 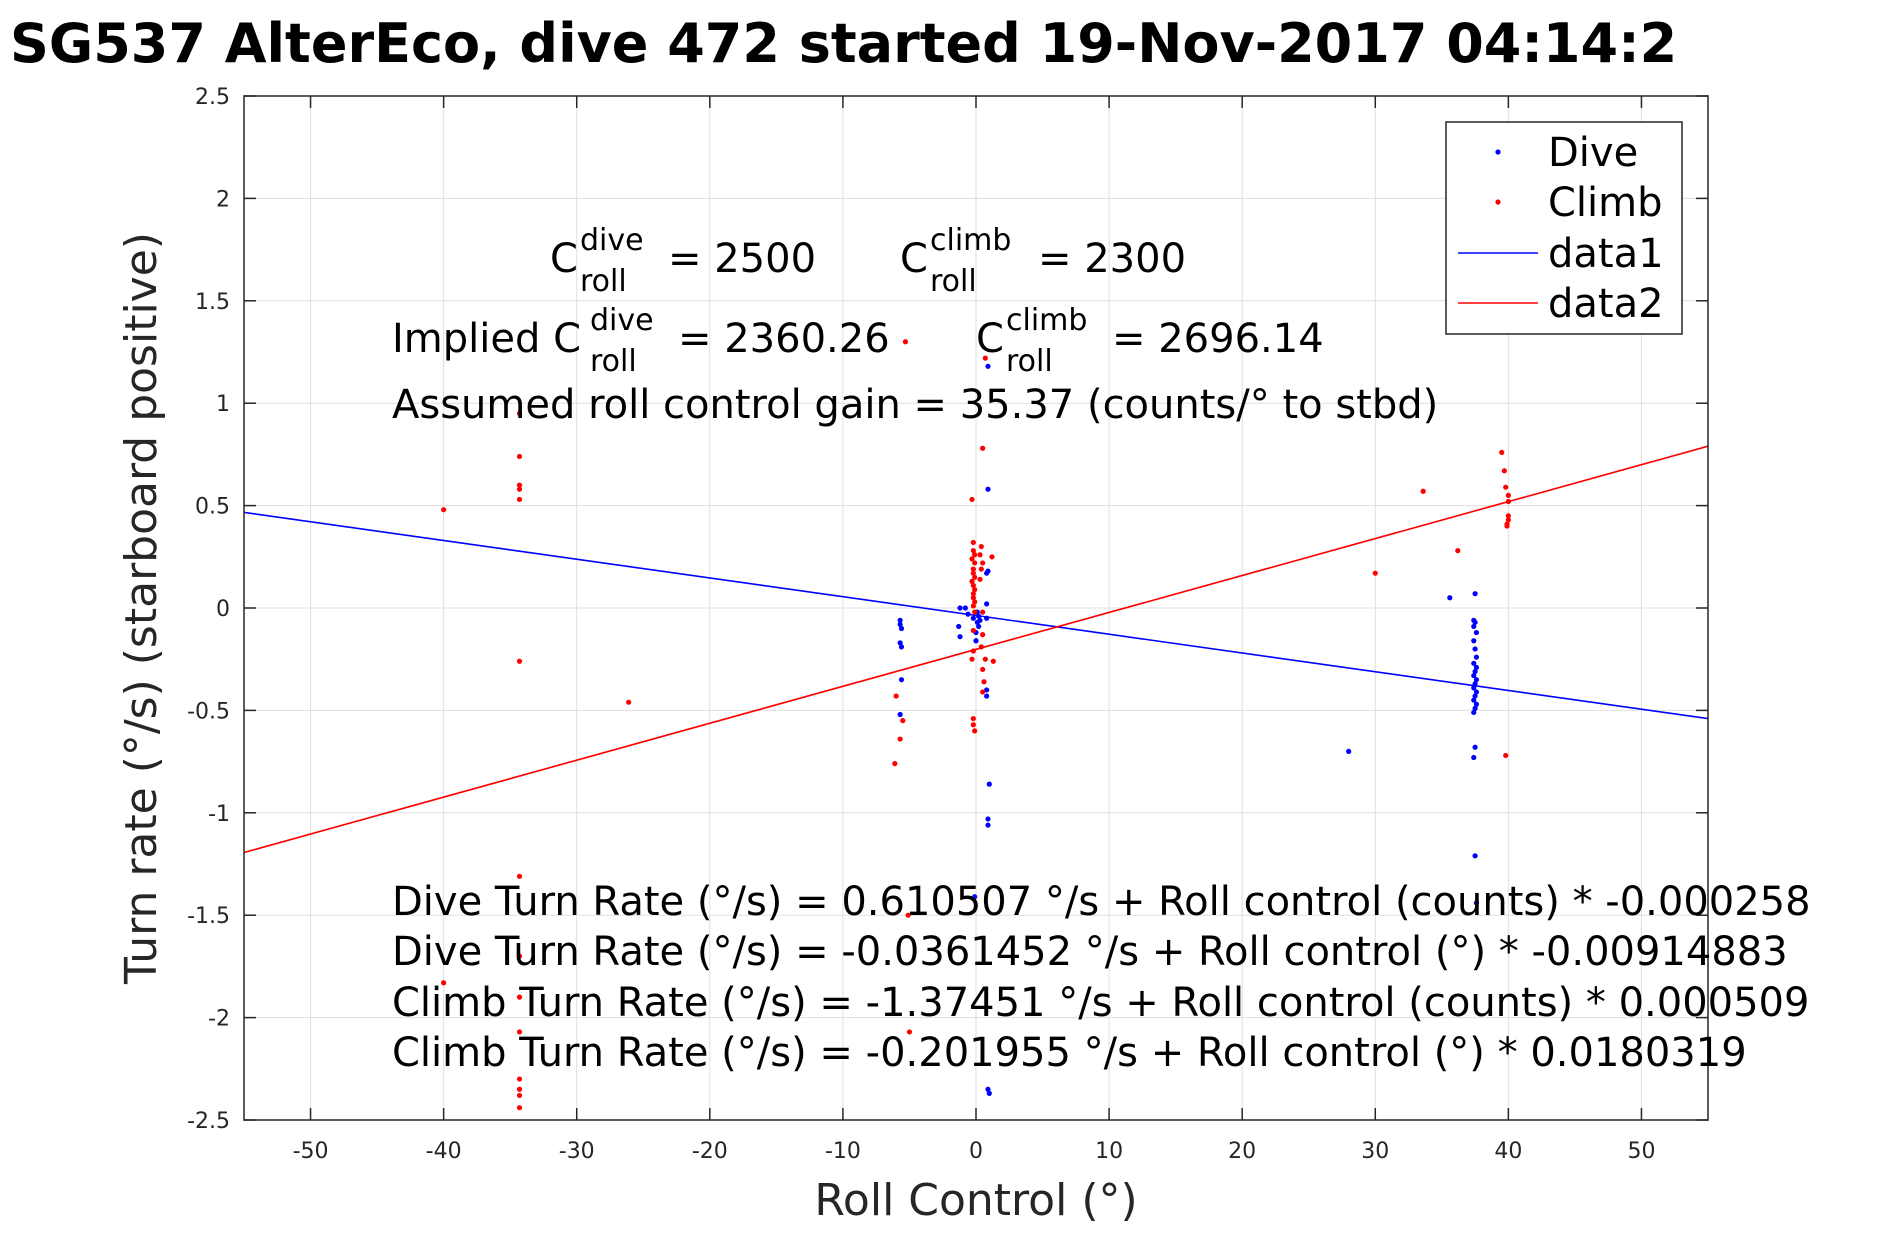 I want to click on svg-text: = 2500, so click(x=742, y=259).